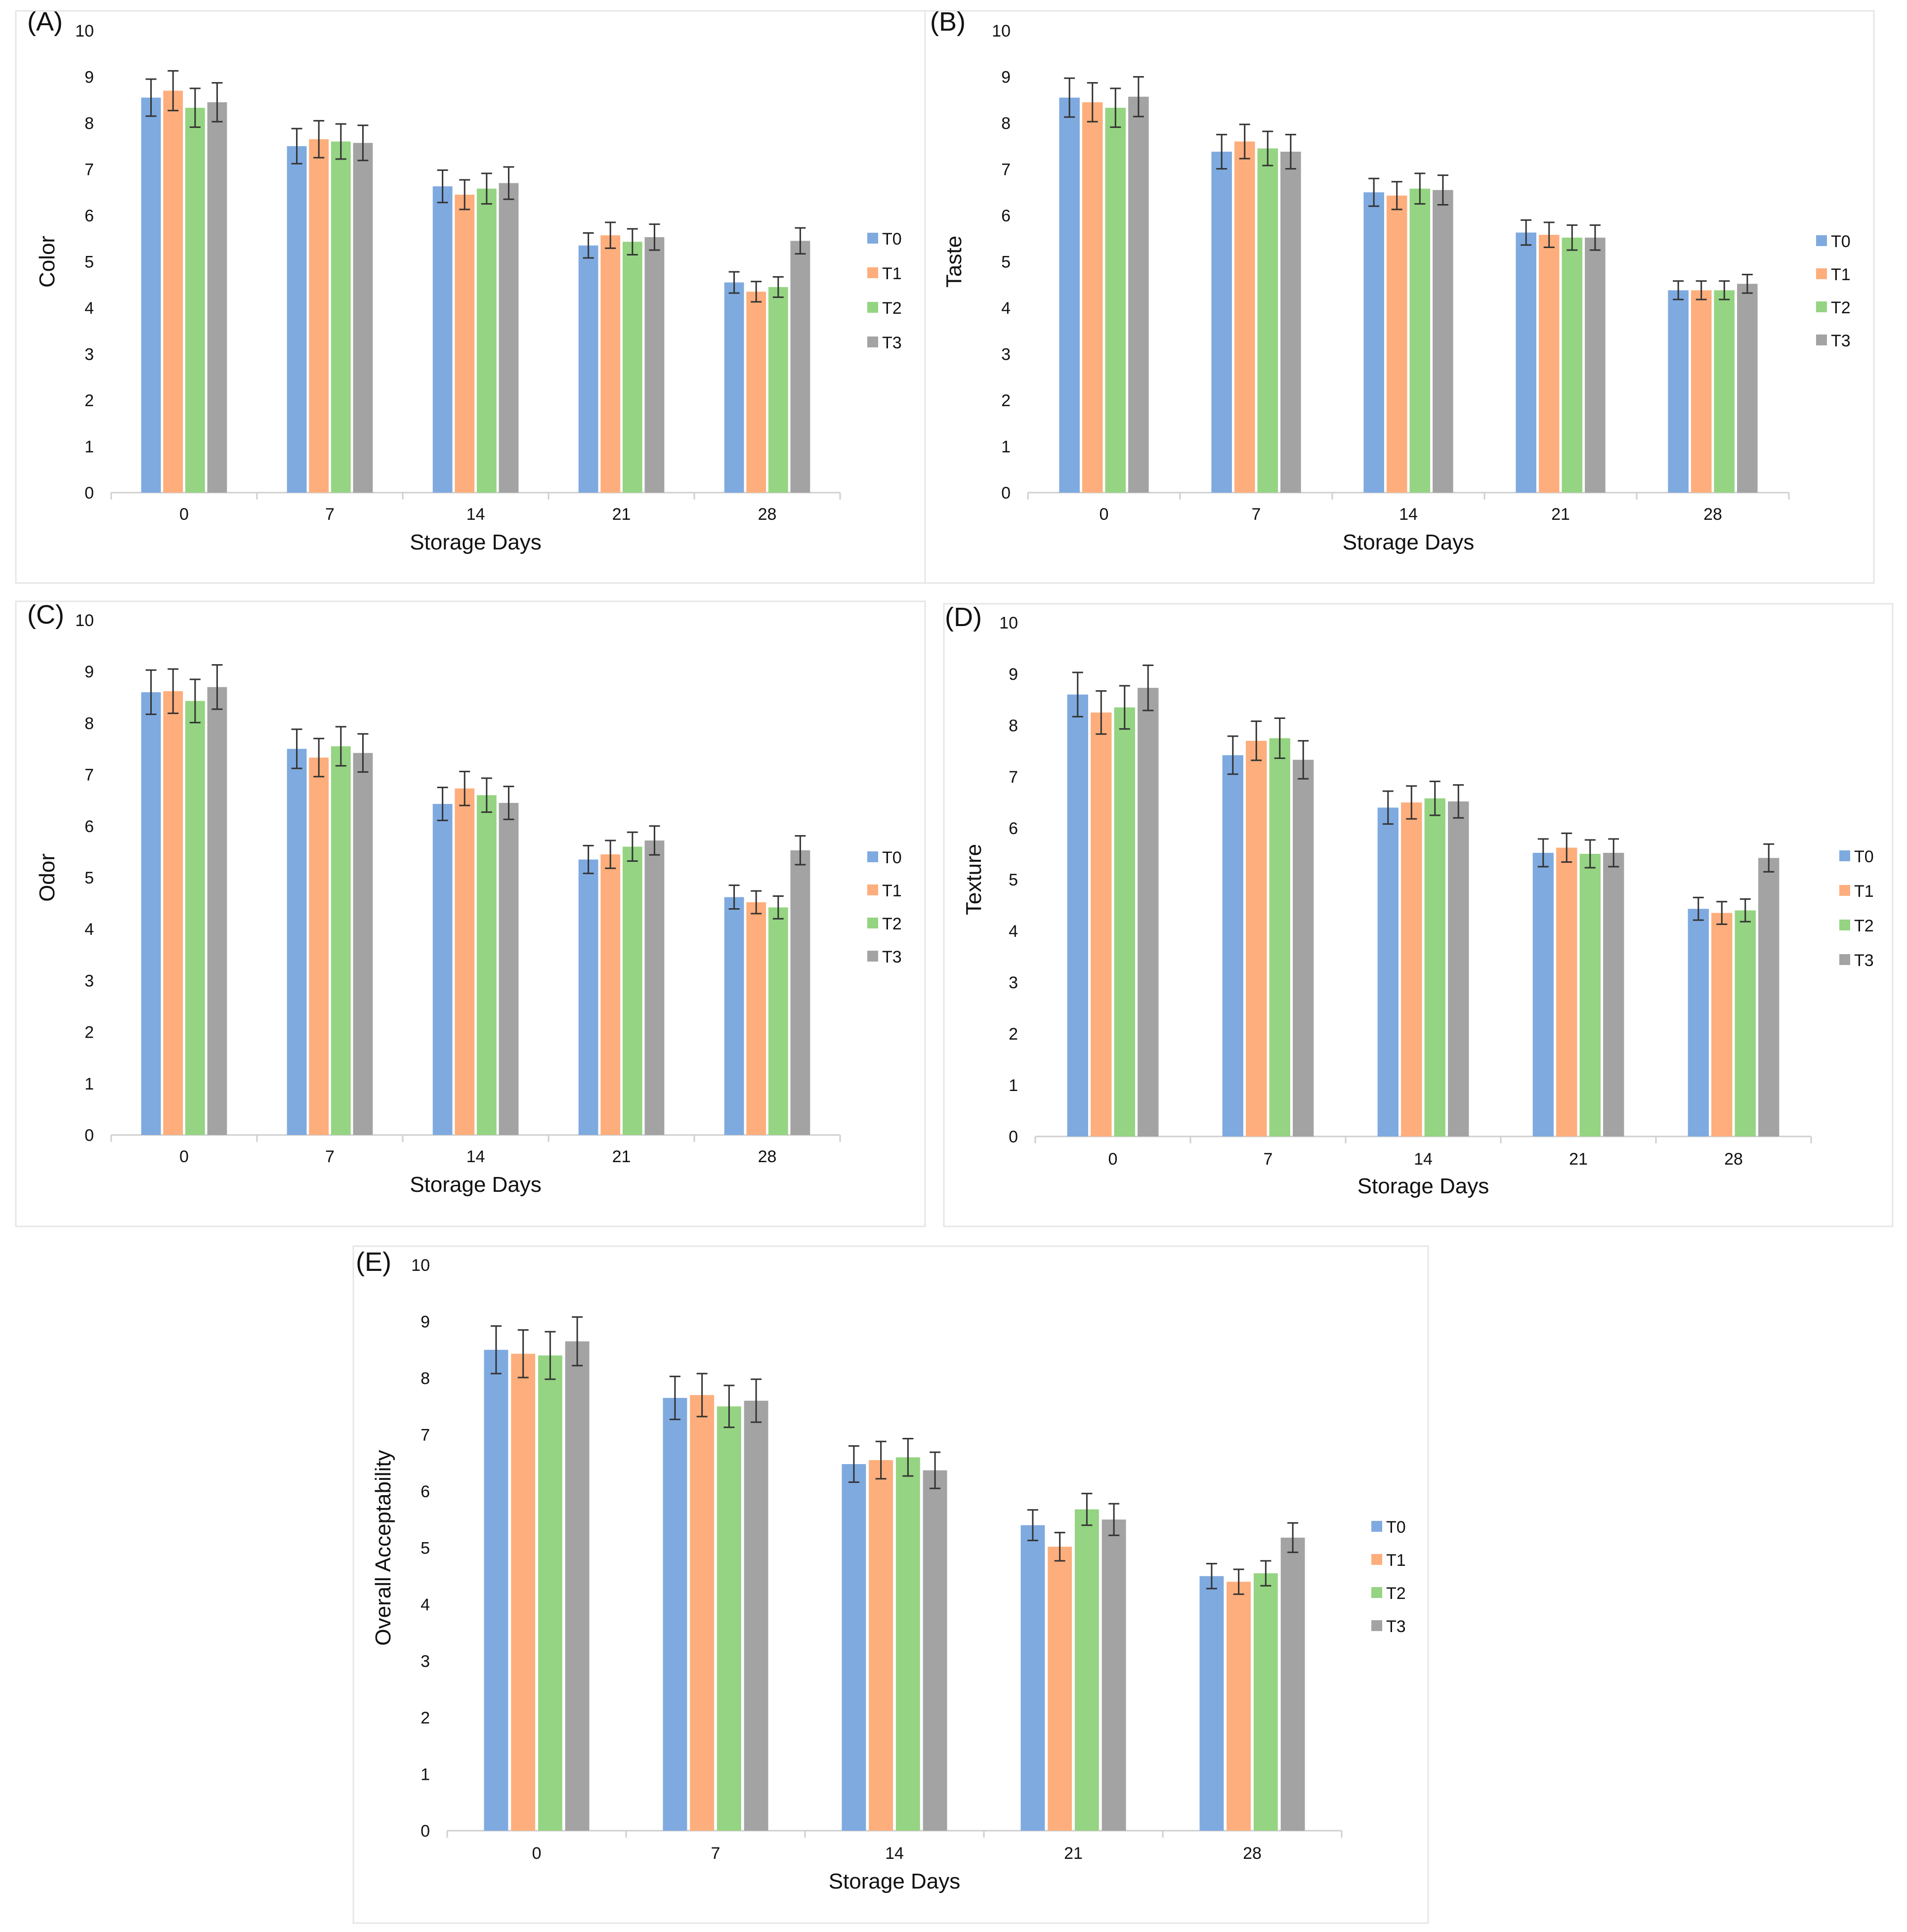 This screenshot has height=1932, width=1907. I want to click on panel-letter: (D), so click(963, 617).